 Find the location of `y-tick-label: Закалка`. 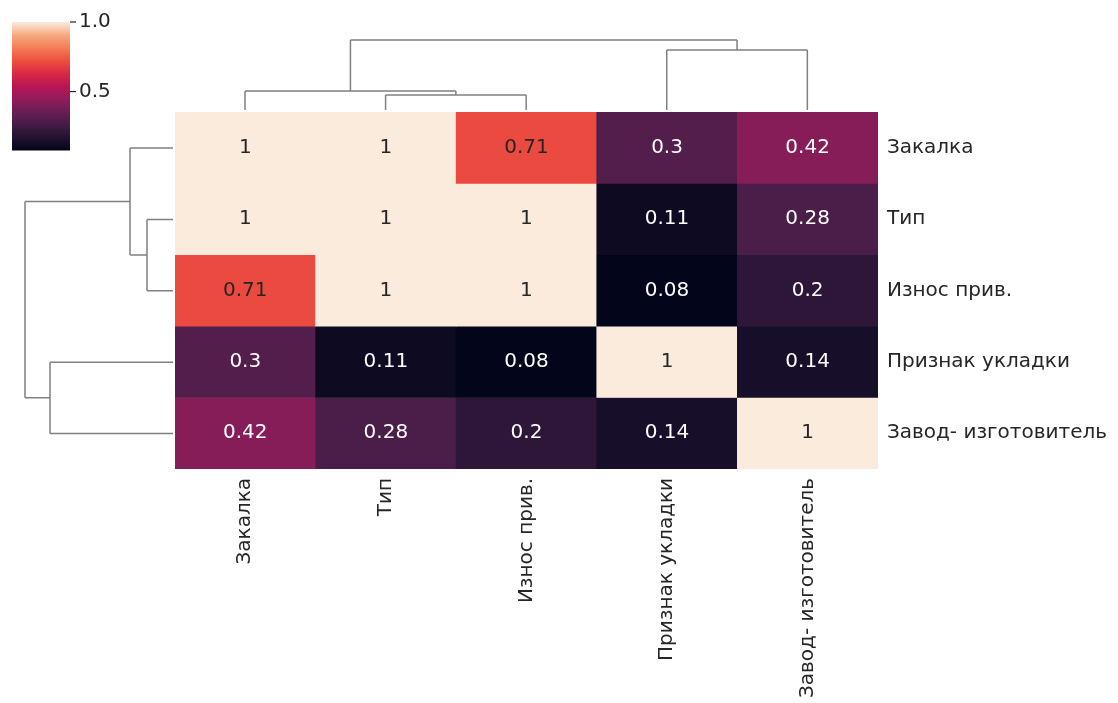

y-tick-label: Закалка is located at coordinates (930, 145).